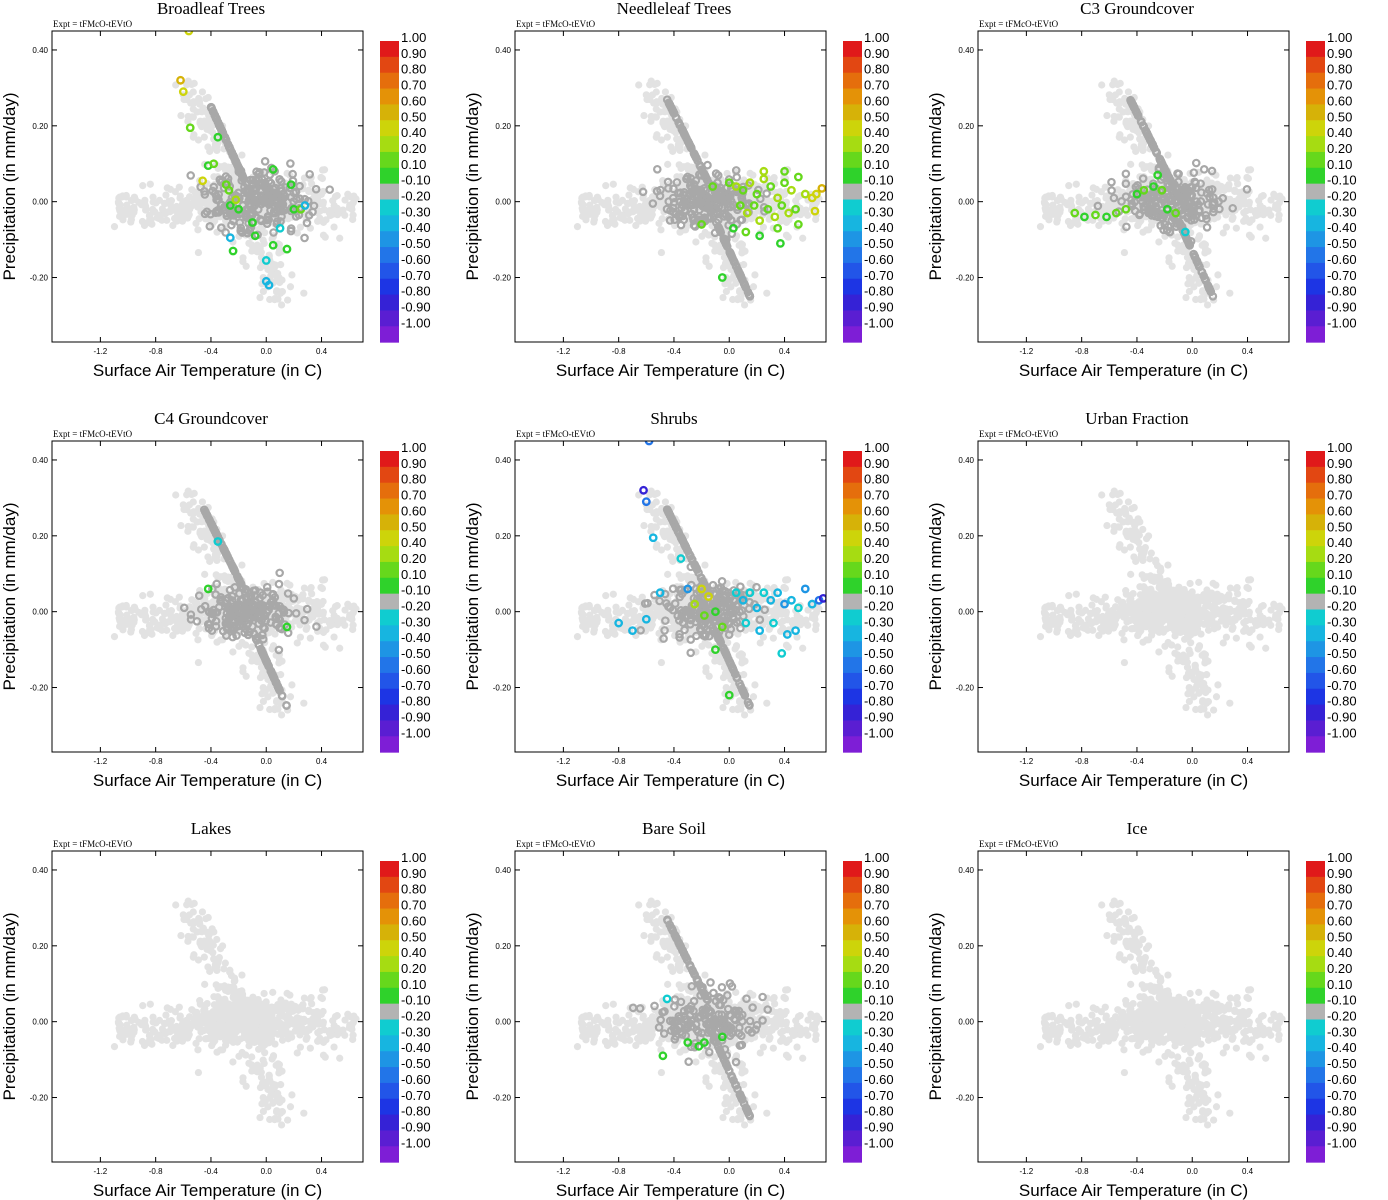 The height and width of the screenshot is (1200, 1388). Describe the element at coordinates (1248, 351) in the screenshot. I see `x-tick-label: 0.4` at that location.